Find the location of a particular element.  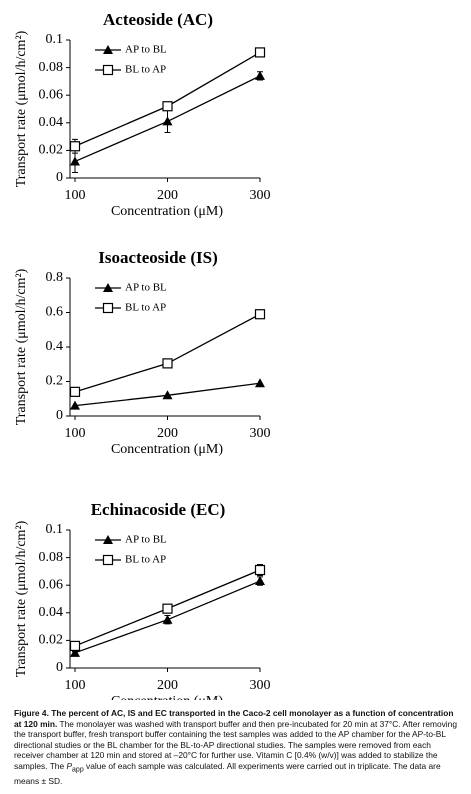

chart-title: Isoacteoside (IS) is located at coordinates (157, 257).